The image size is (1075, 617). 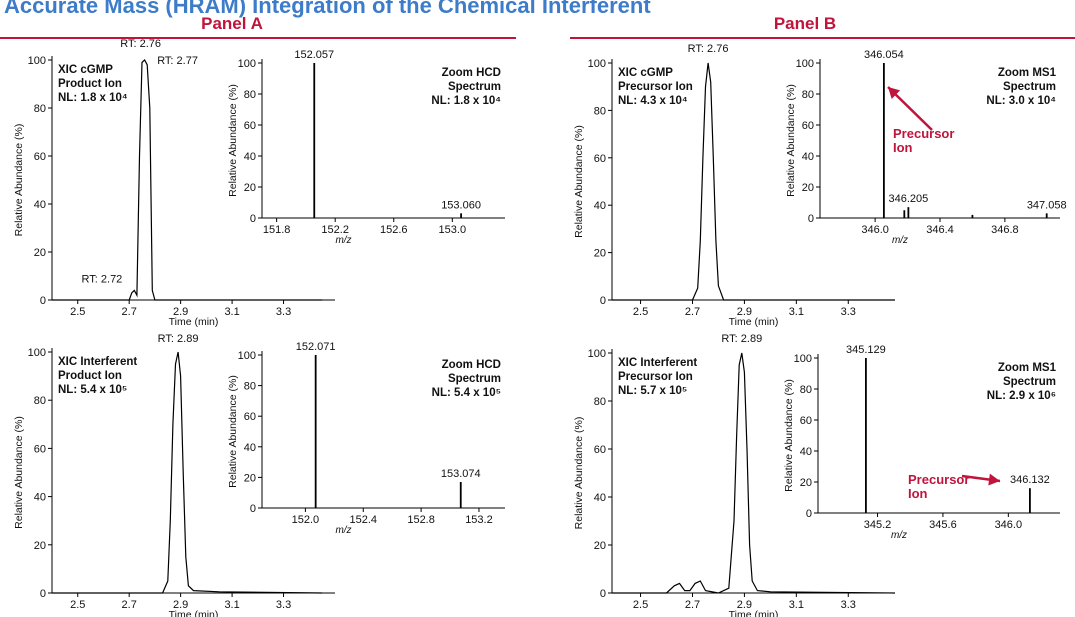 I want to click on x-tick-label: 152.0, so click(x=306, y=520).